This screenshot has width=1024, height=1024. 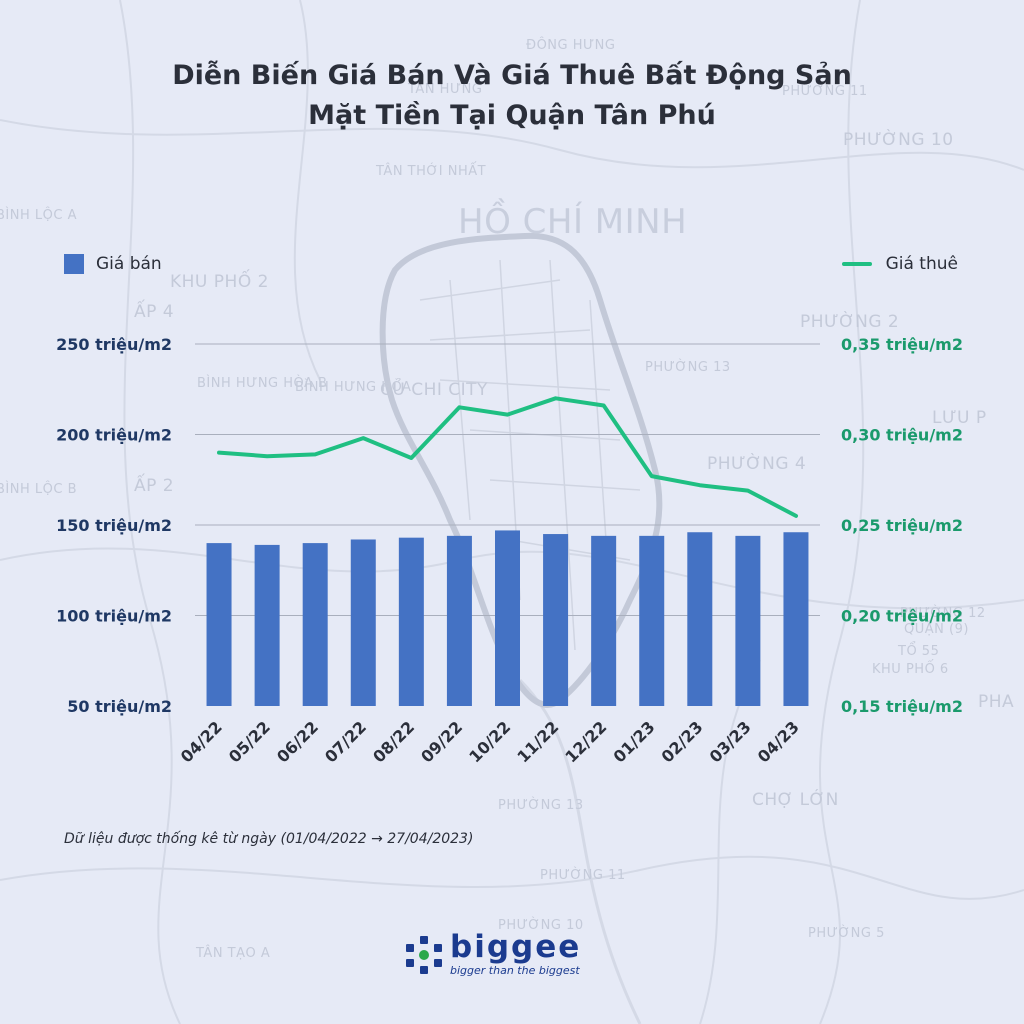 What do you see at coordinates (902, 435) in the screenshot?
I see `right-axis-tick-label: 0,30 triệu/m2` at bounding box center [902, 435].